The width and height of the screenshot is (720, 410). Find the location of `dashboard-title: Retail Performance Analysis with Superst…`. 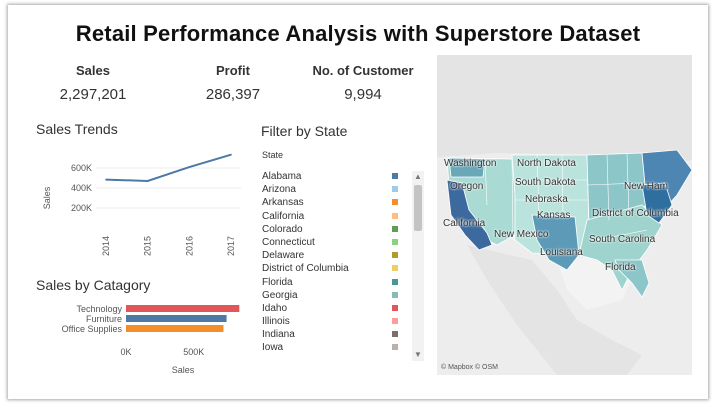

dashboard-title: Retail Performance Analysis with Superst… is located at coordinates (358, 33).